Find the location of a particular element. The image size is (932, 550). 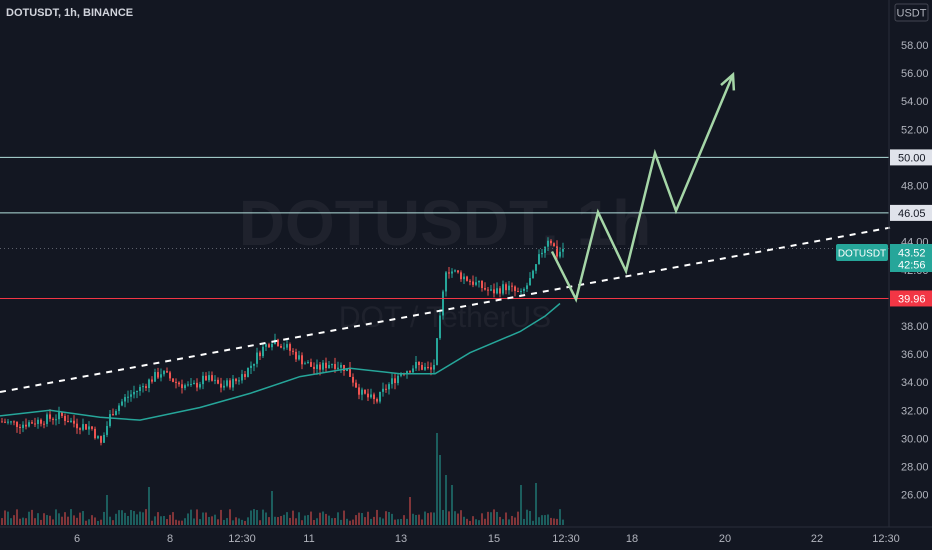

y-tick-label: 38.00 is located at coordinates (915, 327).